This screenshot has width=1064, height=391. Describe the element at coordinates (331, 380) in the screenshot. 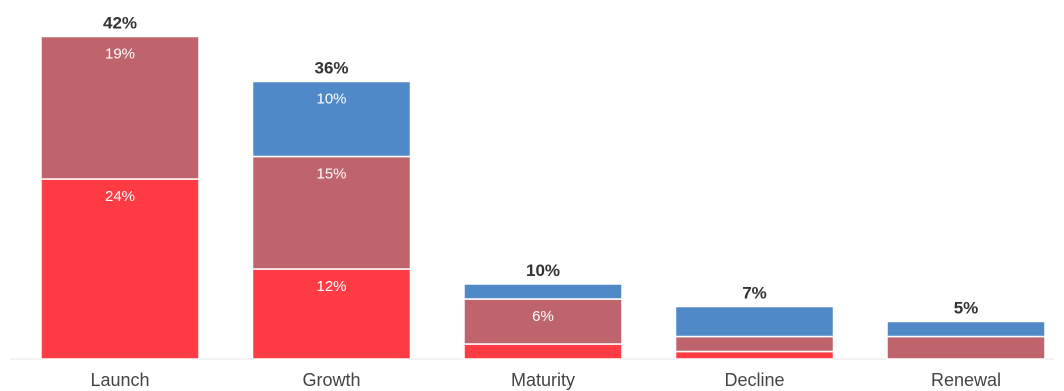

I see `category-label-growth: Growth` at that location.